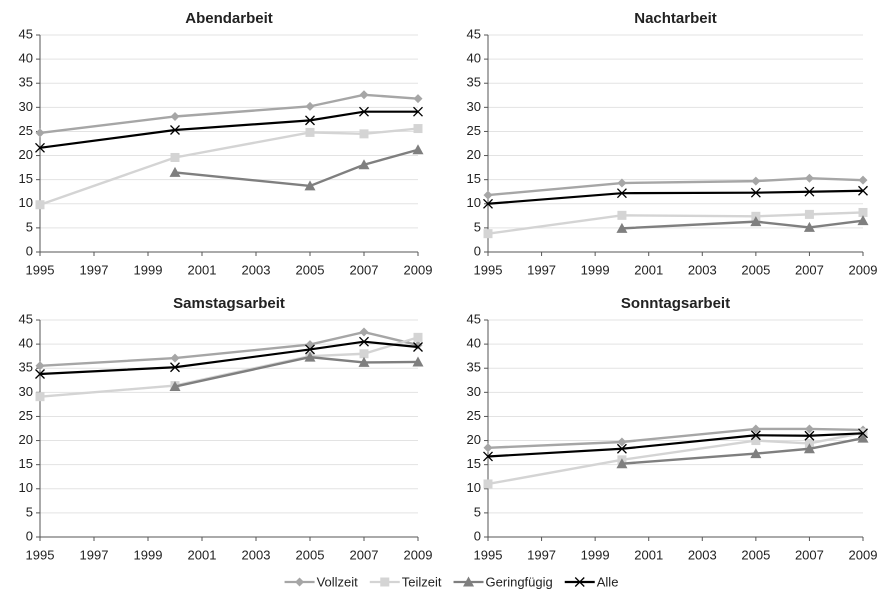 Image resolution: width=879 pixels, height=591 pixels. What do you see at coordinates (229, 303) in the screenshot?
I see `chart-title: Samstagsarbeit` at bounding box center [229, 303].